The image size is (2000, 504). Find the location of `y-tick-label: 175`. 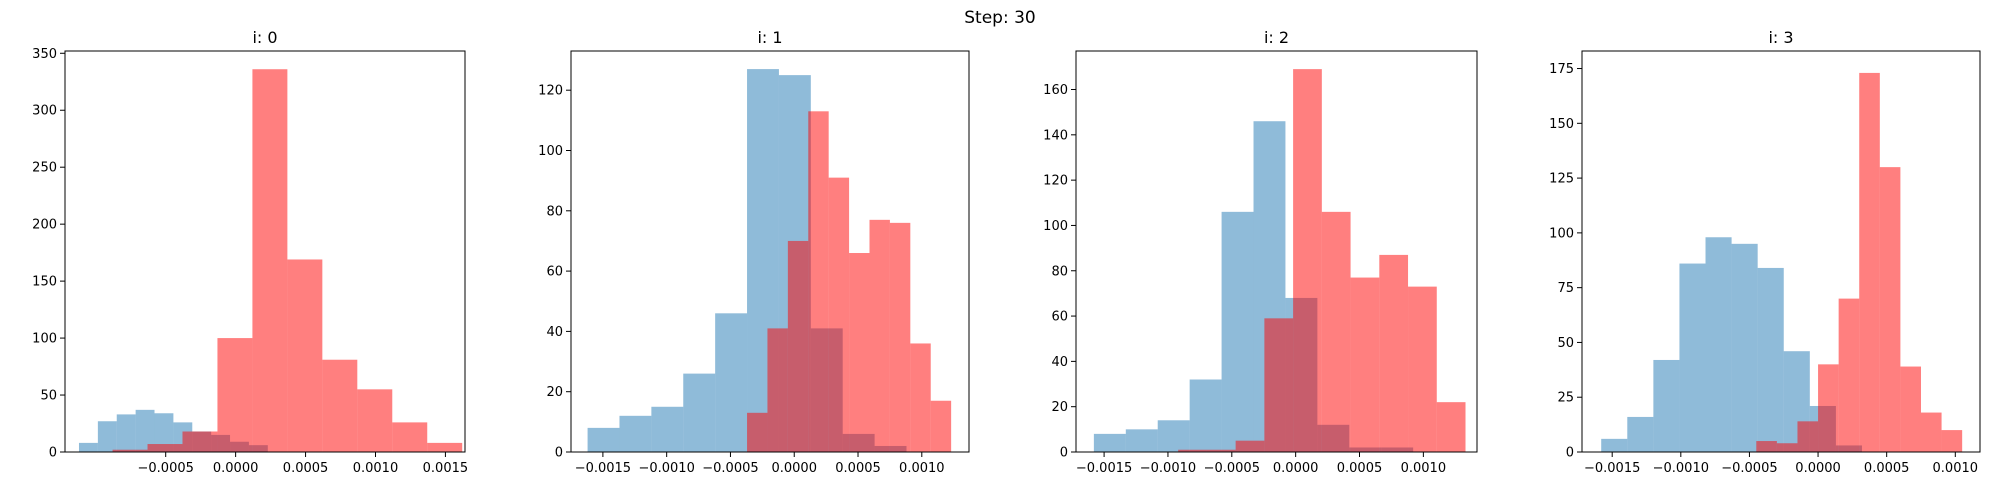

y-tick-label: 175 is located at coordinates (1561, 69).